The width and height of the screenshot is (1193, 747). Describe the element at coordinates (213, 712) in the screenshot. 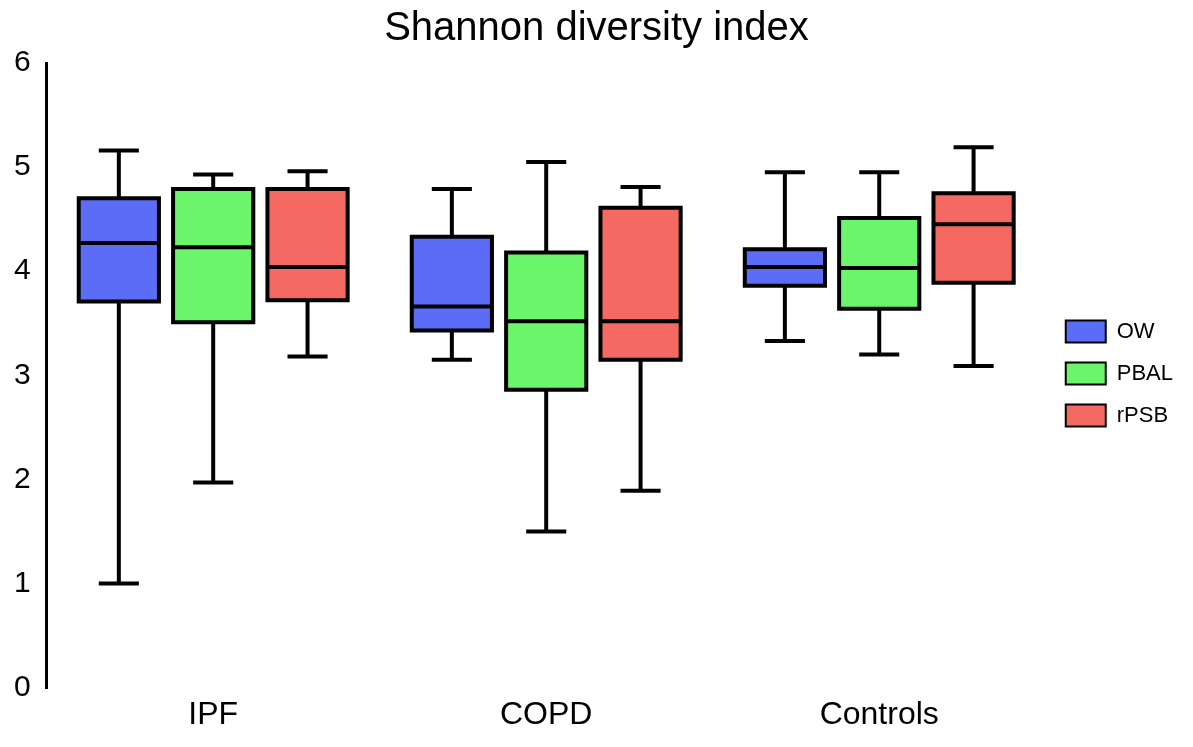

I see `x-tick-label: IPF` at that location.